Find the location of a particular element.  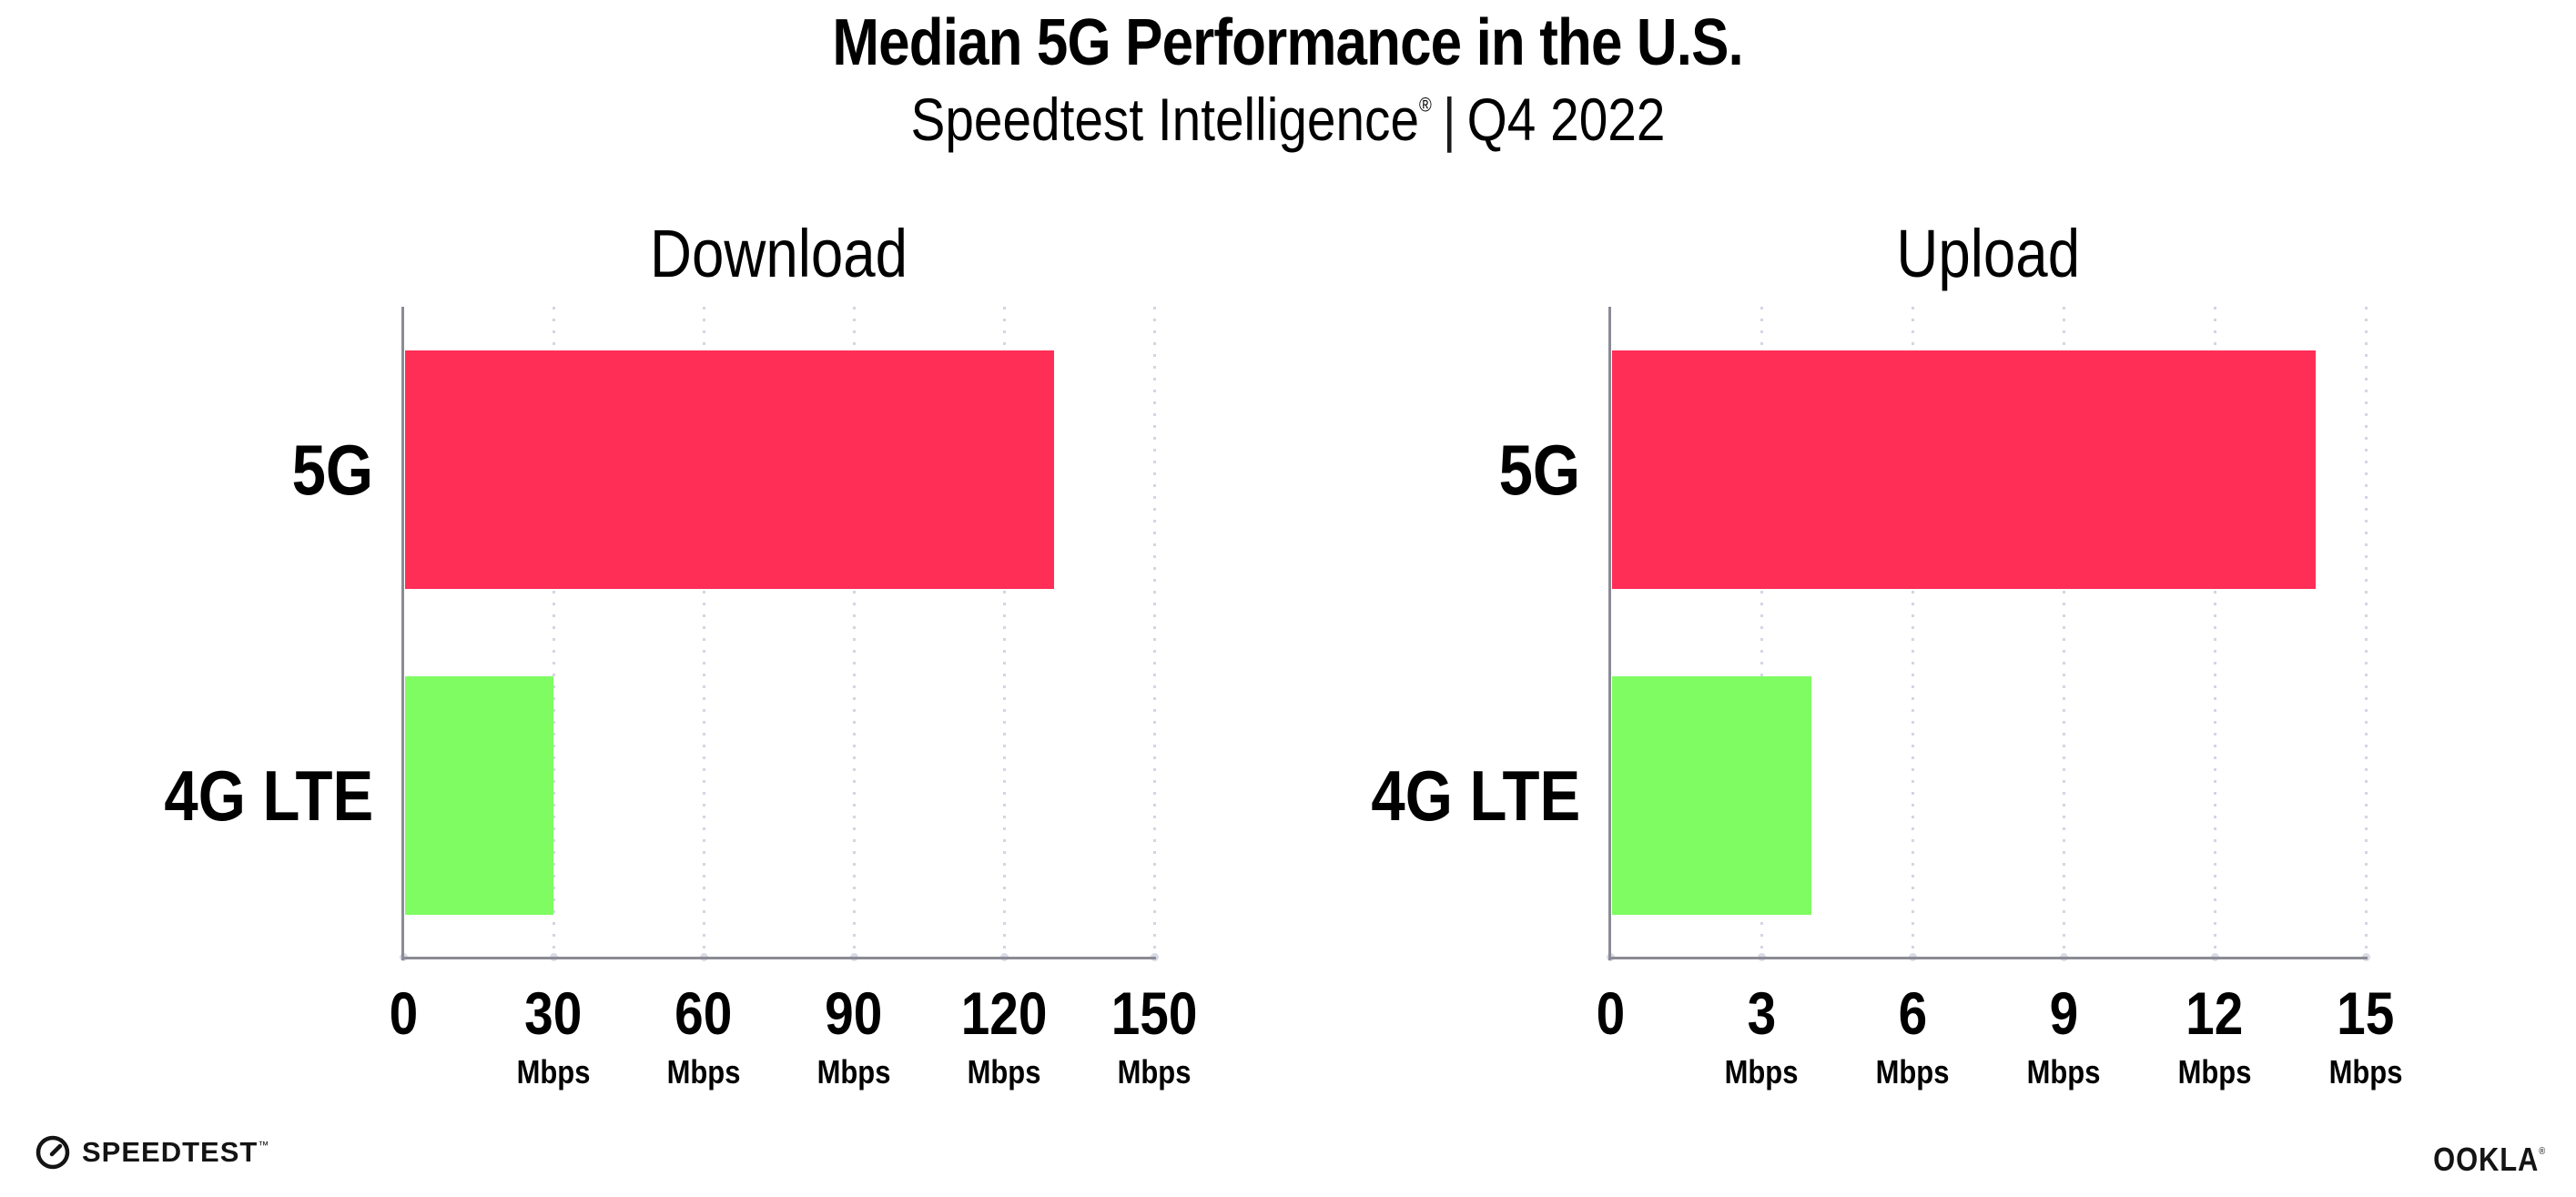

speedtest-logo: SPEEDTEST™ is located at coordinates (152, 1152).